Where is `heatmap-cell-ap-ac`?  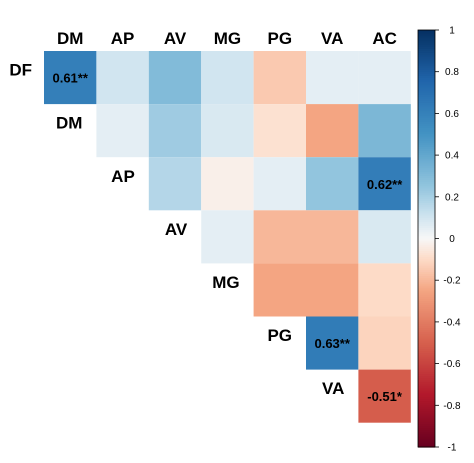 heatmap-cell-ap-ac is located at coordinates (384, 184).